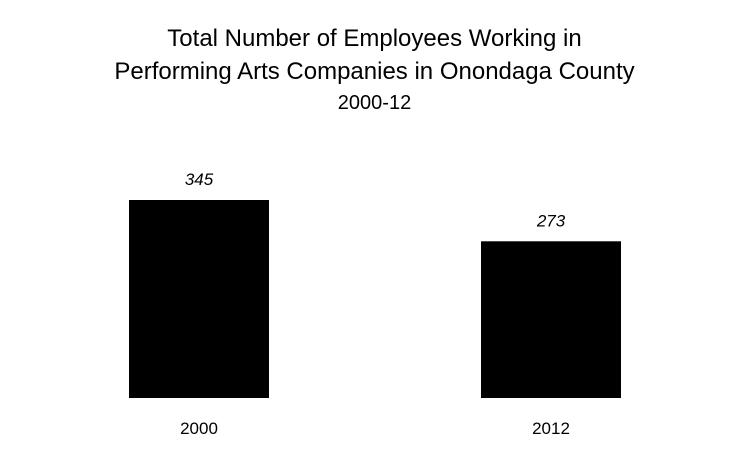 This screenshot has width=749, height=452. What do you see at coordinates (551, 220) in the screenshot?
I see `data-label-2012: 273` at bounding box center [551, 220].